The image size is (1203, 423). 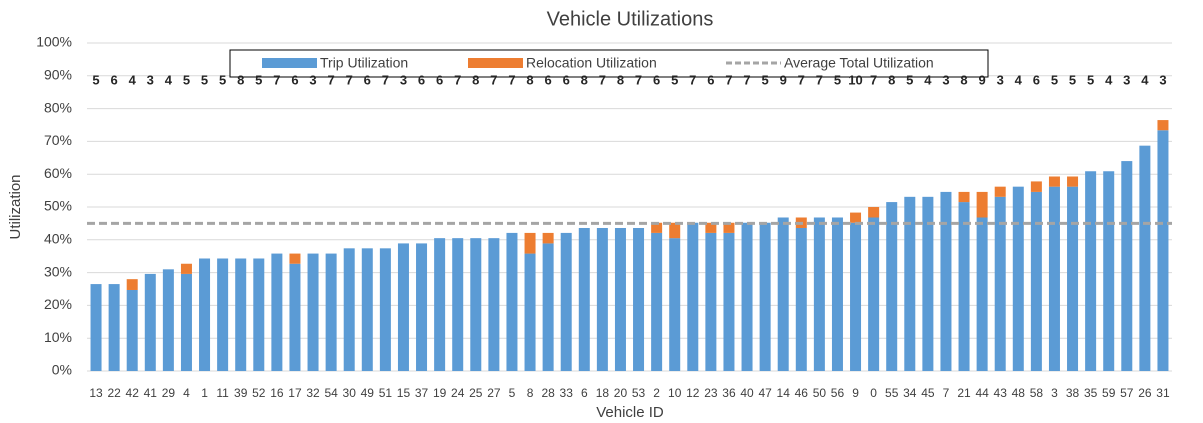 I want to click on legend-box, so click(x=609, y=63).